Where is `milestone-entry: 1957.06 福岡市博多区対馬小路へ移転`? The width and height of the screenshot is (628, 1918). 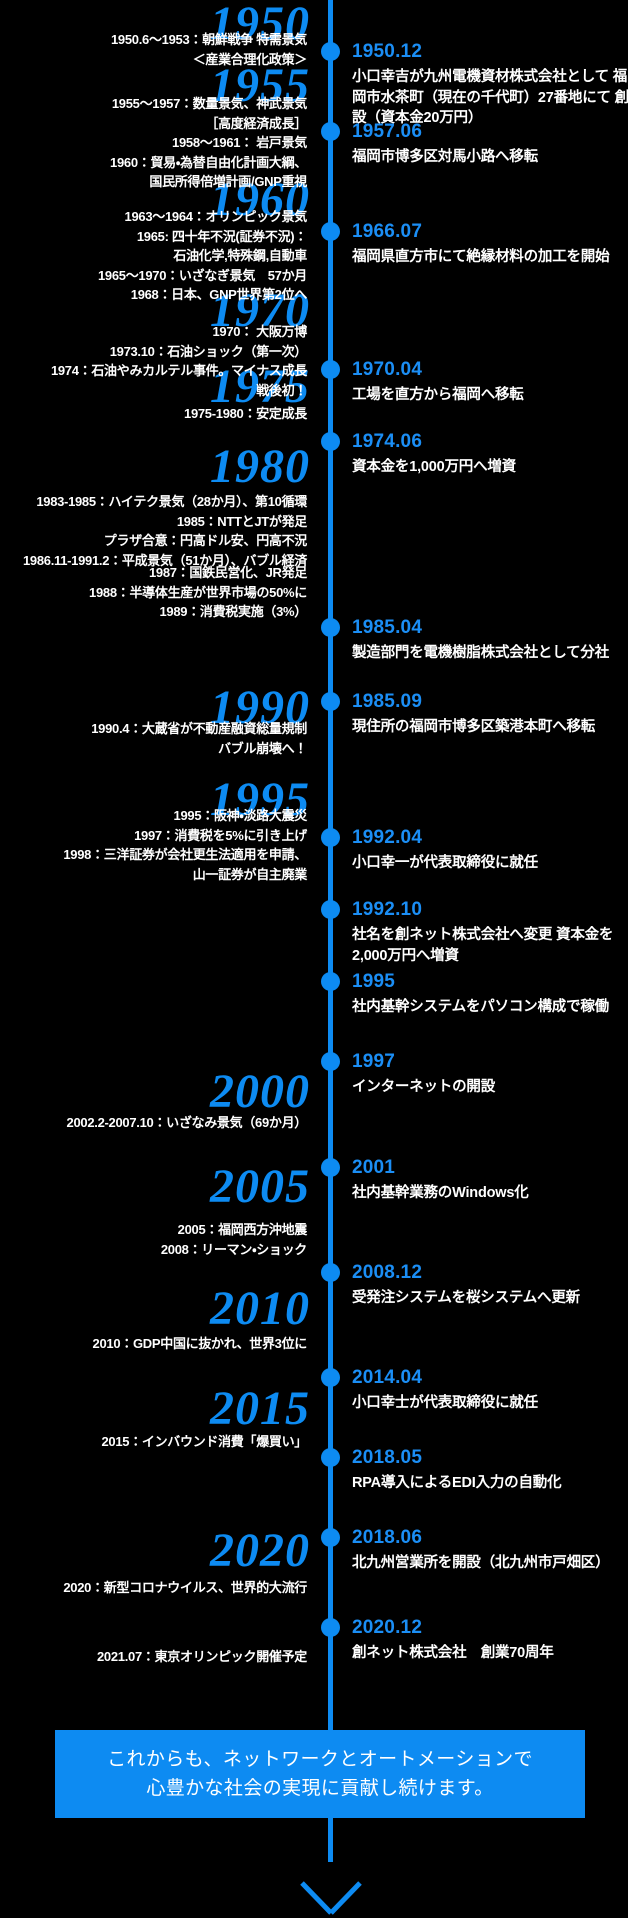 milestone-entry: 1957.06 福岡市博多区対馬小路へ移転 is located at coordinates (490, 145).